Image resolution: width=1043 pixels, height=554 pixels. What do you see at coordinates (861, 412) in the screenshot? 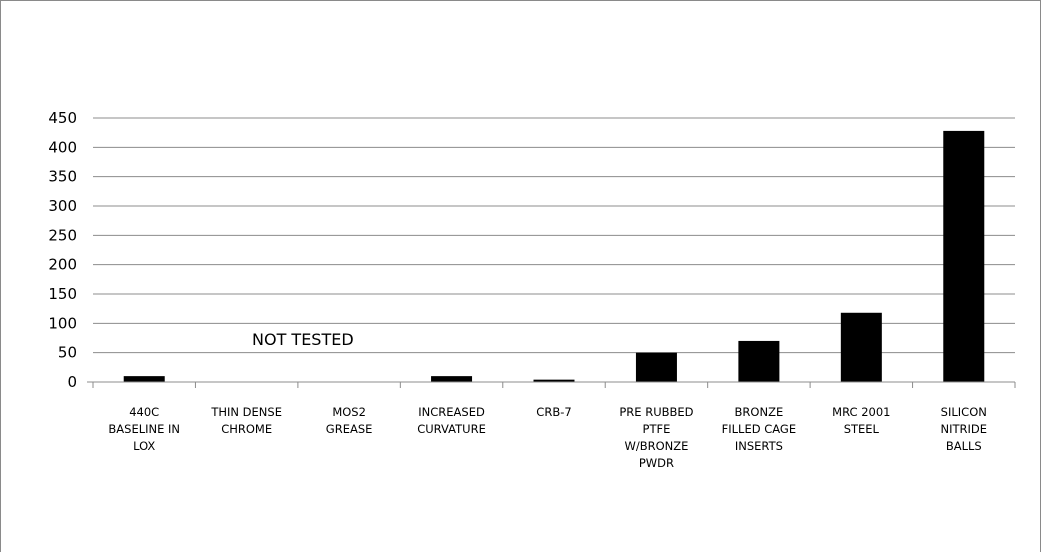
I see `category-label-line: MRC 2001` at bounding box center [861, 412].